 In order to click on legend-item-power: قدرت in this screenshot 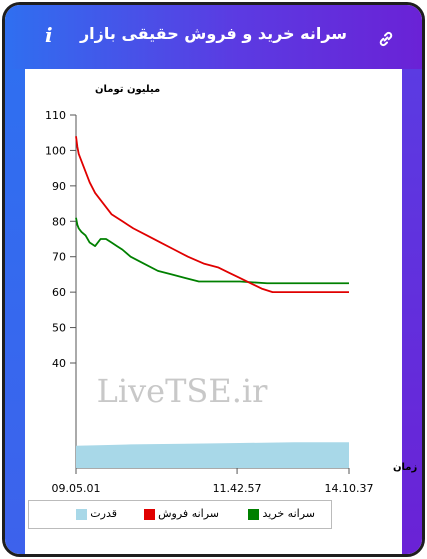, I will do `click(96, 513)`.